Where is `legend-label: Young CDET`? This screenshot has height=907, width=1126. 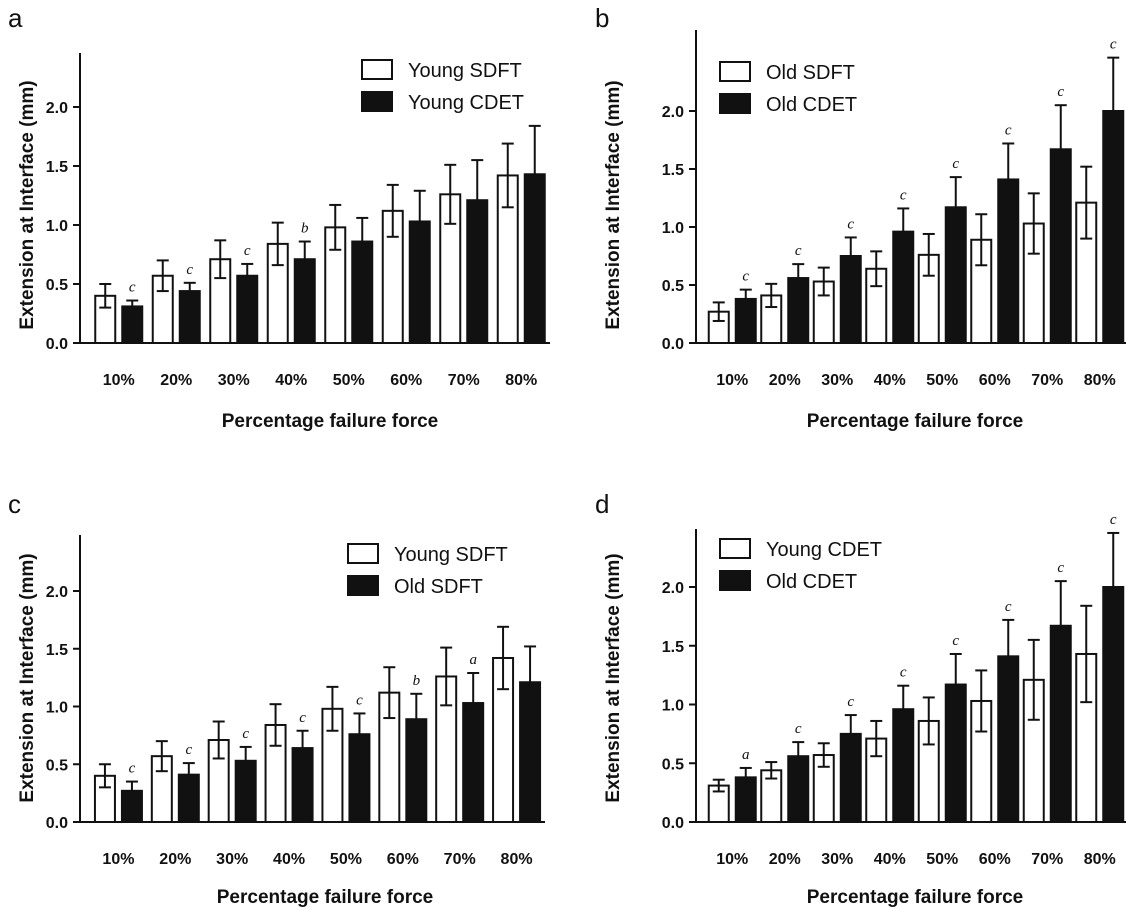
legend-label: Young CDET is located at coordinates (466, 103).